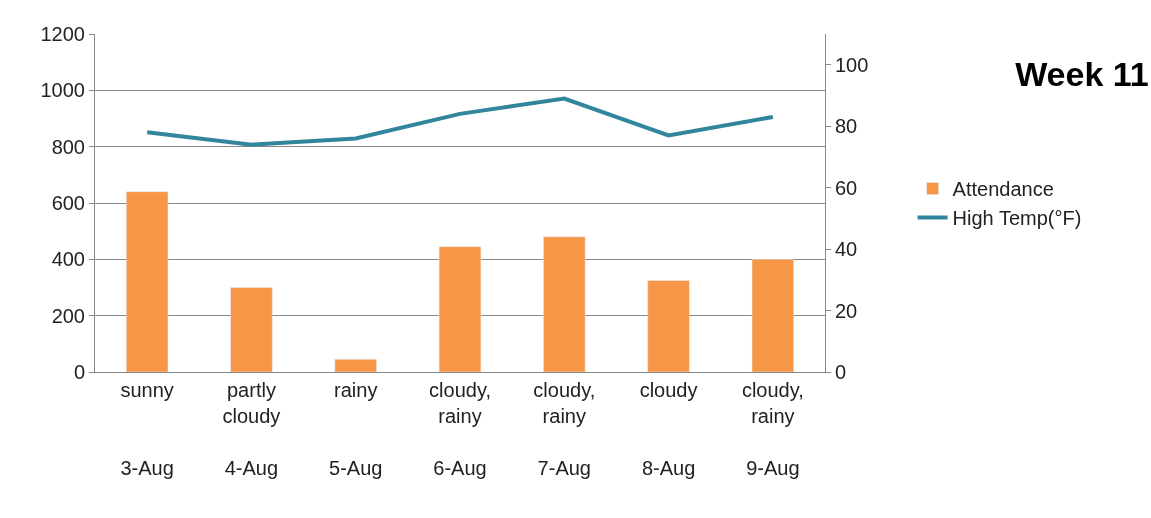  Describe the element at coordinates (147, 429) in the screenshot. I see `category-label: sunny 3-Aug` at that location.